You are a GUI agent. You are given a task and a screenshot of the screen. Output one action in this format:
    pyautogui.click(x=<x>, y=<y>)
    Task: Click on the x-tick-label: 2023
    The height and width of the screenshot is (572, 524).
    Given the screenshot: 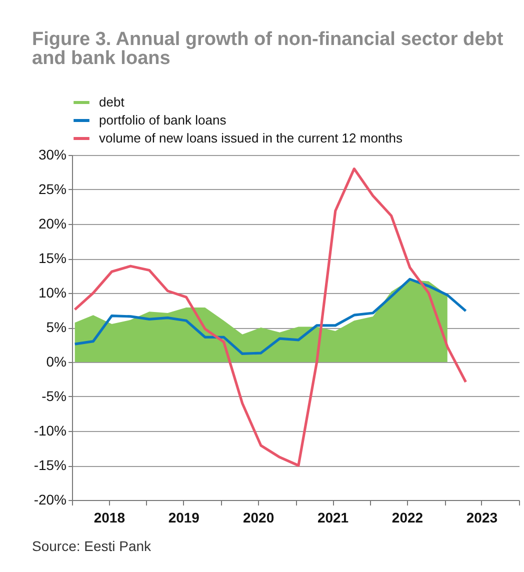 What is the action you would take?
    pyautogui.click(x=482, y=518)
    